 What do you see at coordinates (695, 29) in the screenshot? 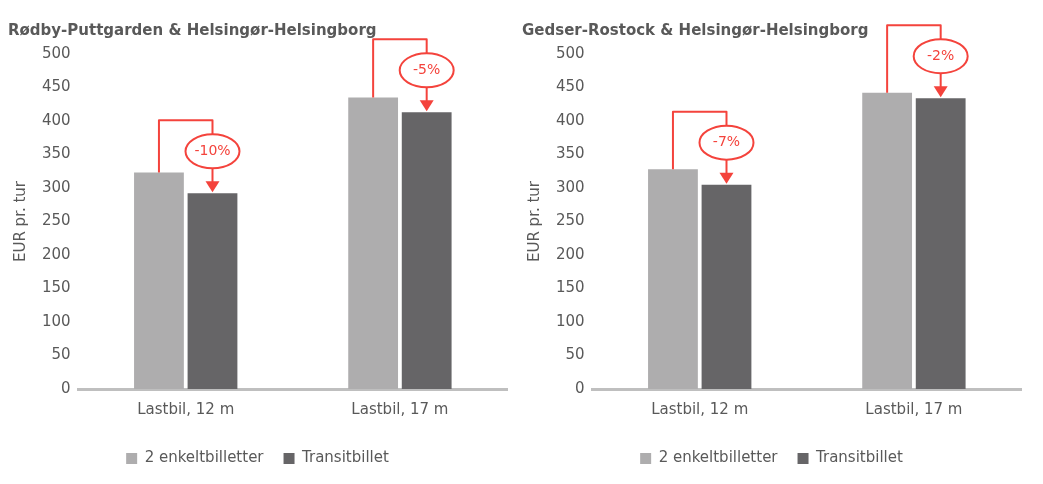
I see `chart-title: Gedser-Rostock & Helsingør-Helsingborg` at bounding box center [695, 29].